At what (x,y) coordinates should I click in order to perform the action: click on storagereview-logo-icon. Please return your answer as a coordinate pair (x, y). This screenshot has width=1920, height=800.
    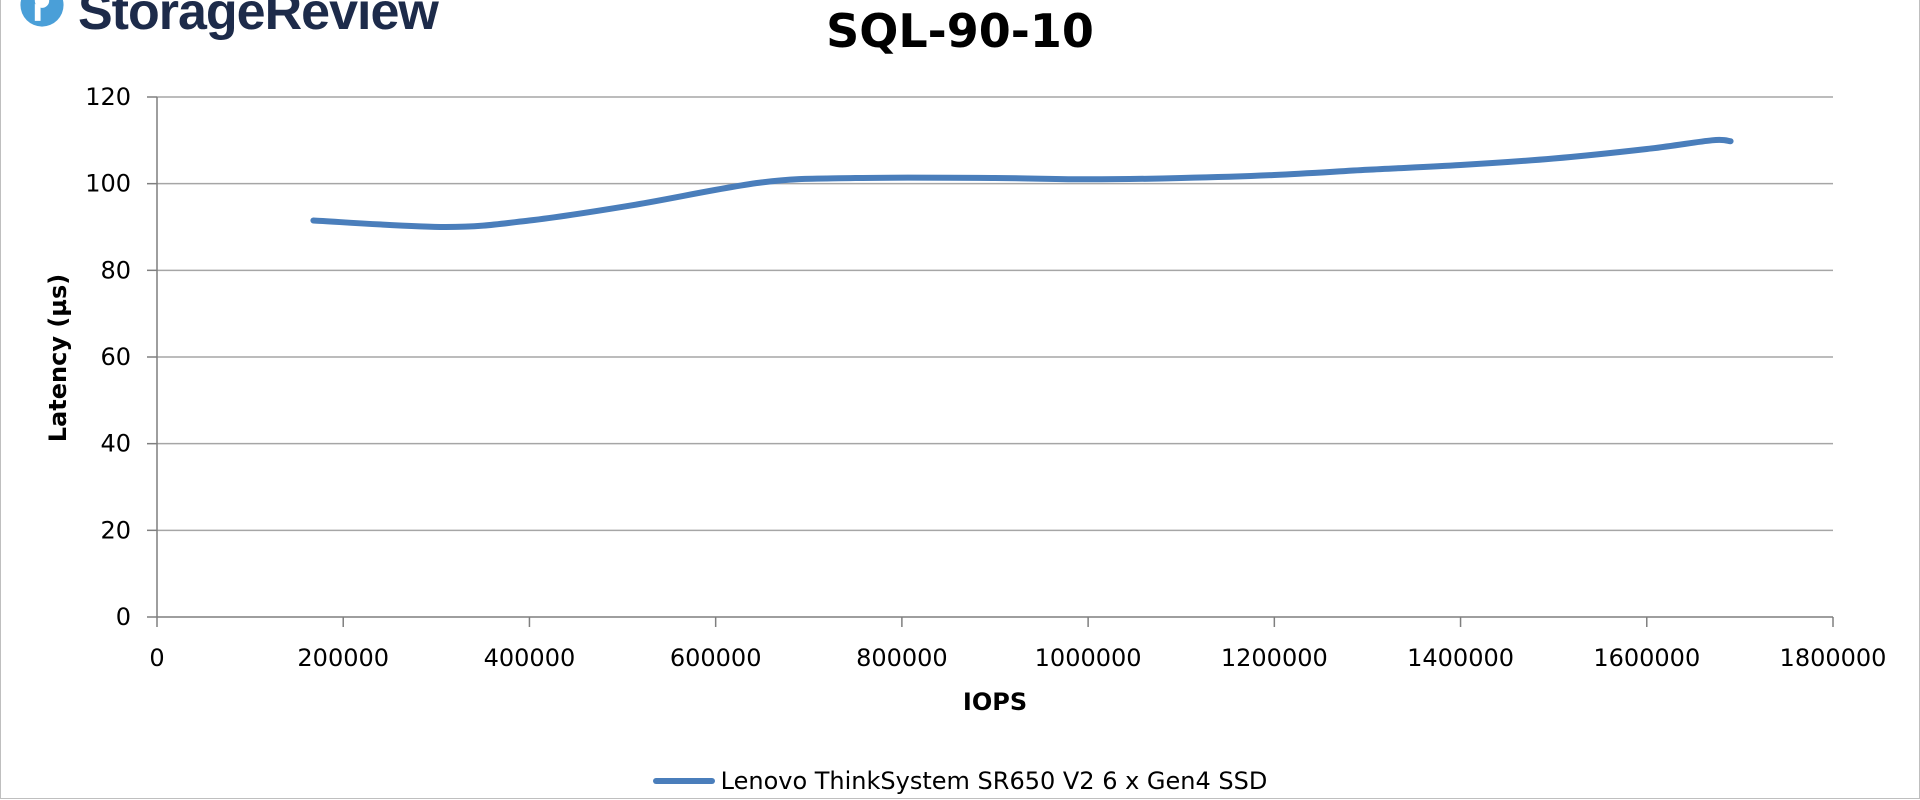
    Looking at the image, I should click on (42, 13).